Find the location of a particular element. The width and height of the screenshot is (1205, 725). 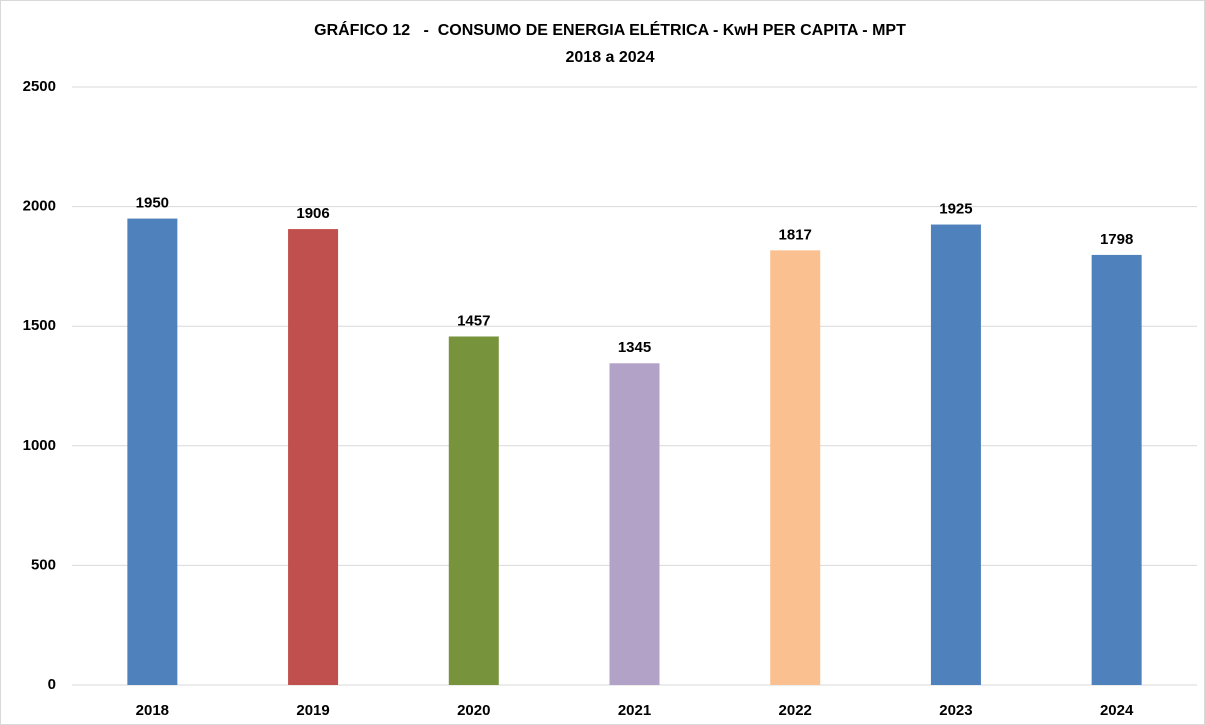

data-label: 1906 is located at coordinates (312, 213).